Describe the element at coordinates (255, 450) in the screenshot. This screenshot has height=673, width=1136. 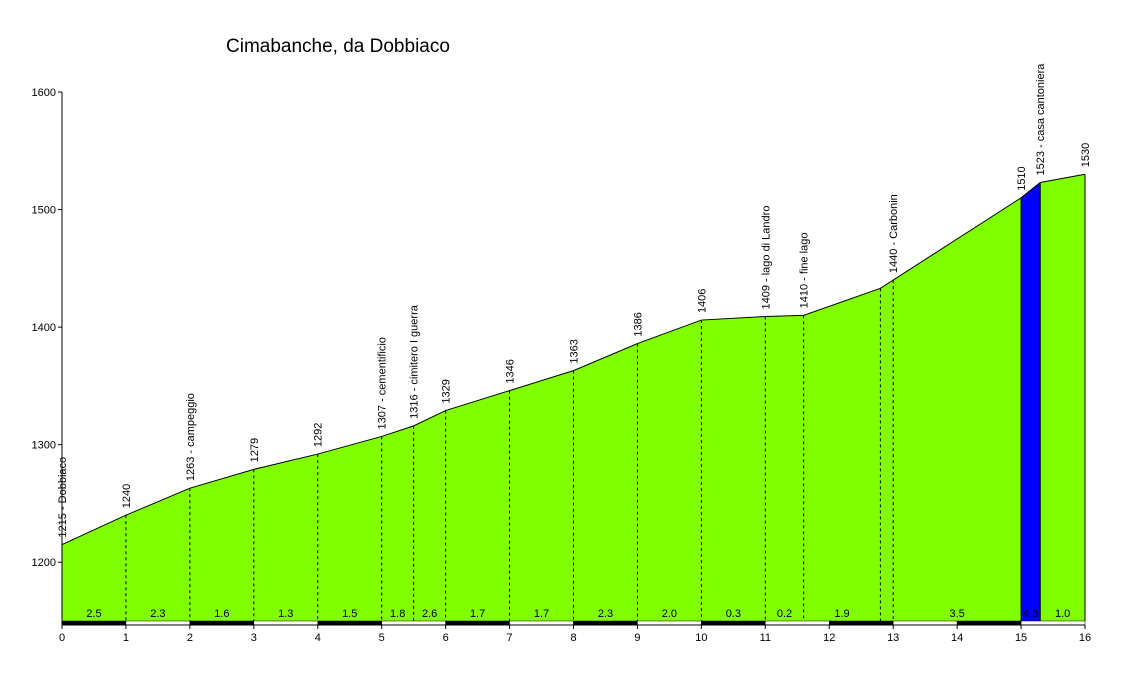
I see `waypoint-label-3: 1279` at that location.